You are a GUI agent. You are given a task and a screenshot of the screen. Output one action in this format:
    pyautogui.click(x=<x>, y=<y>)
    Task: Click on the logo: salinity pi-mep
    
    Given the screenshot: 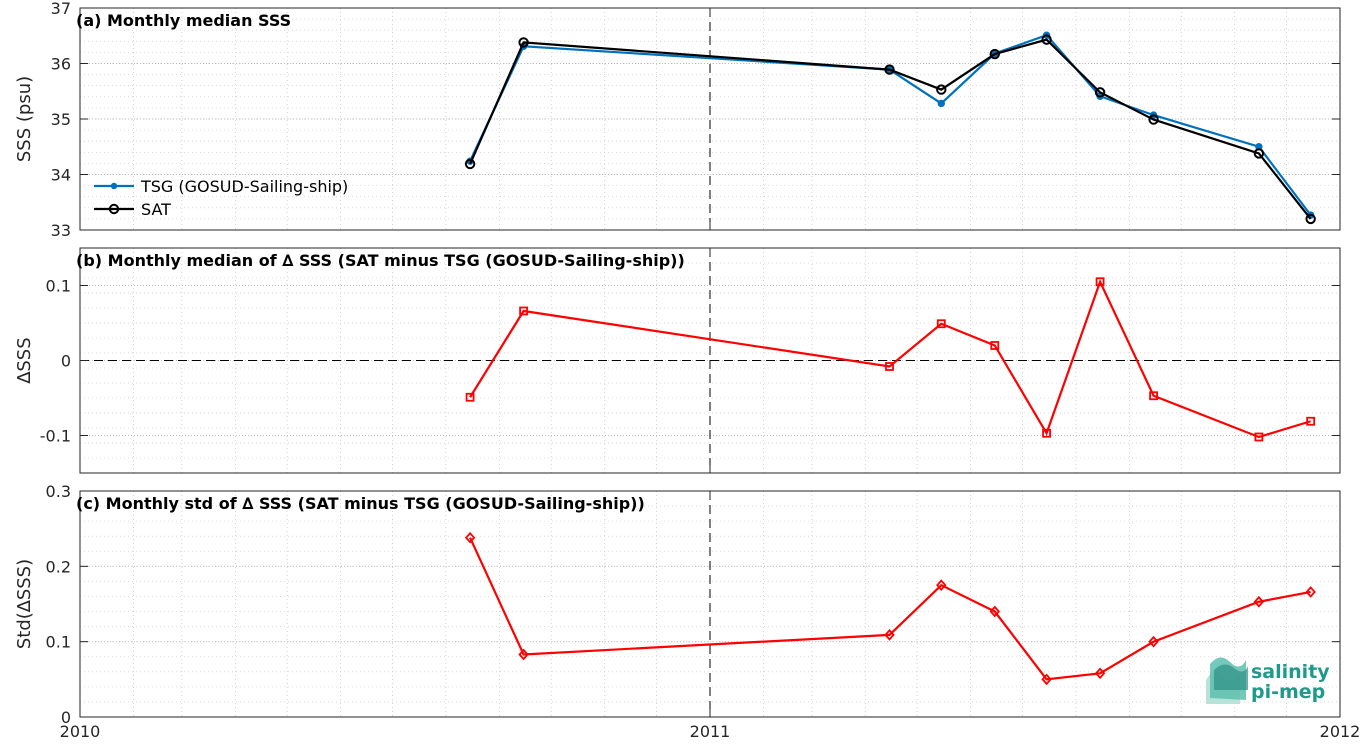 What is the action you would take?
    pyautogui.click(x=1268, y=680)
    